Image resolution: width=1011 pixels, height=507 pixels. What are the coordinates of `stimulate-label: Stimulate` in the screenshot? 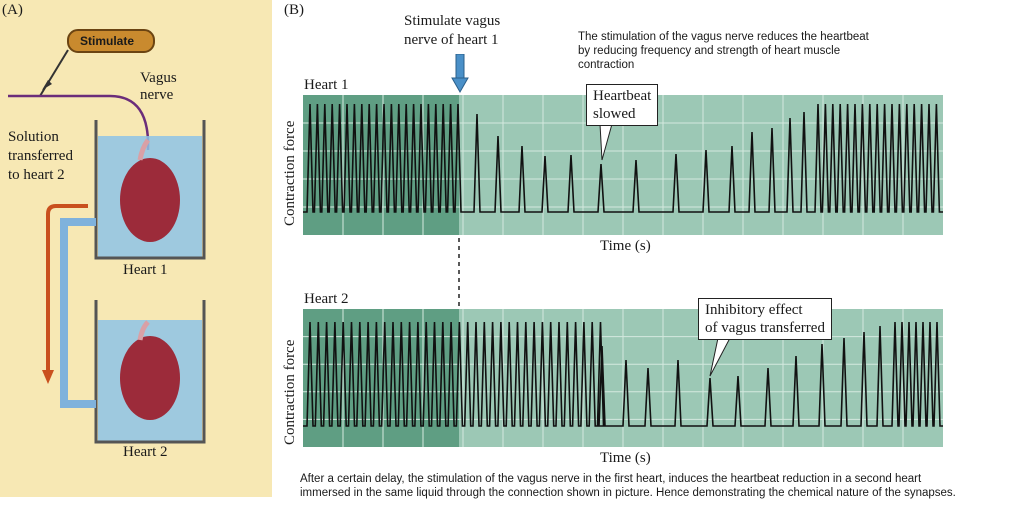 It's located at (107, 41).